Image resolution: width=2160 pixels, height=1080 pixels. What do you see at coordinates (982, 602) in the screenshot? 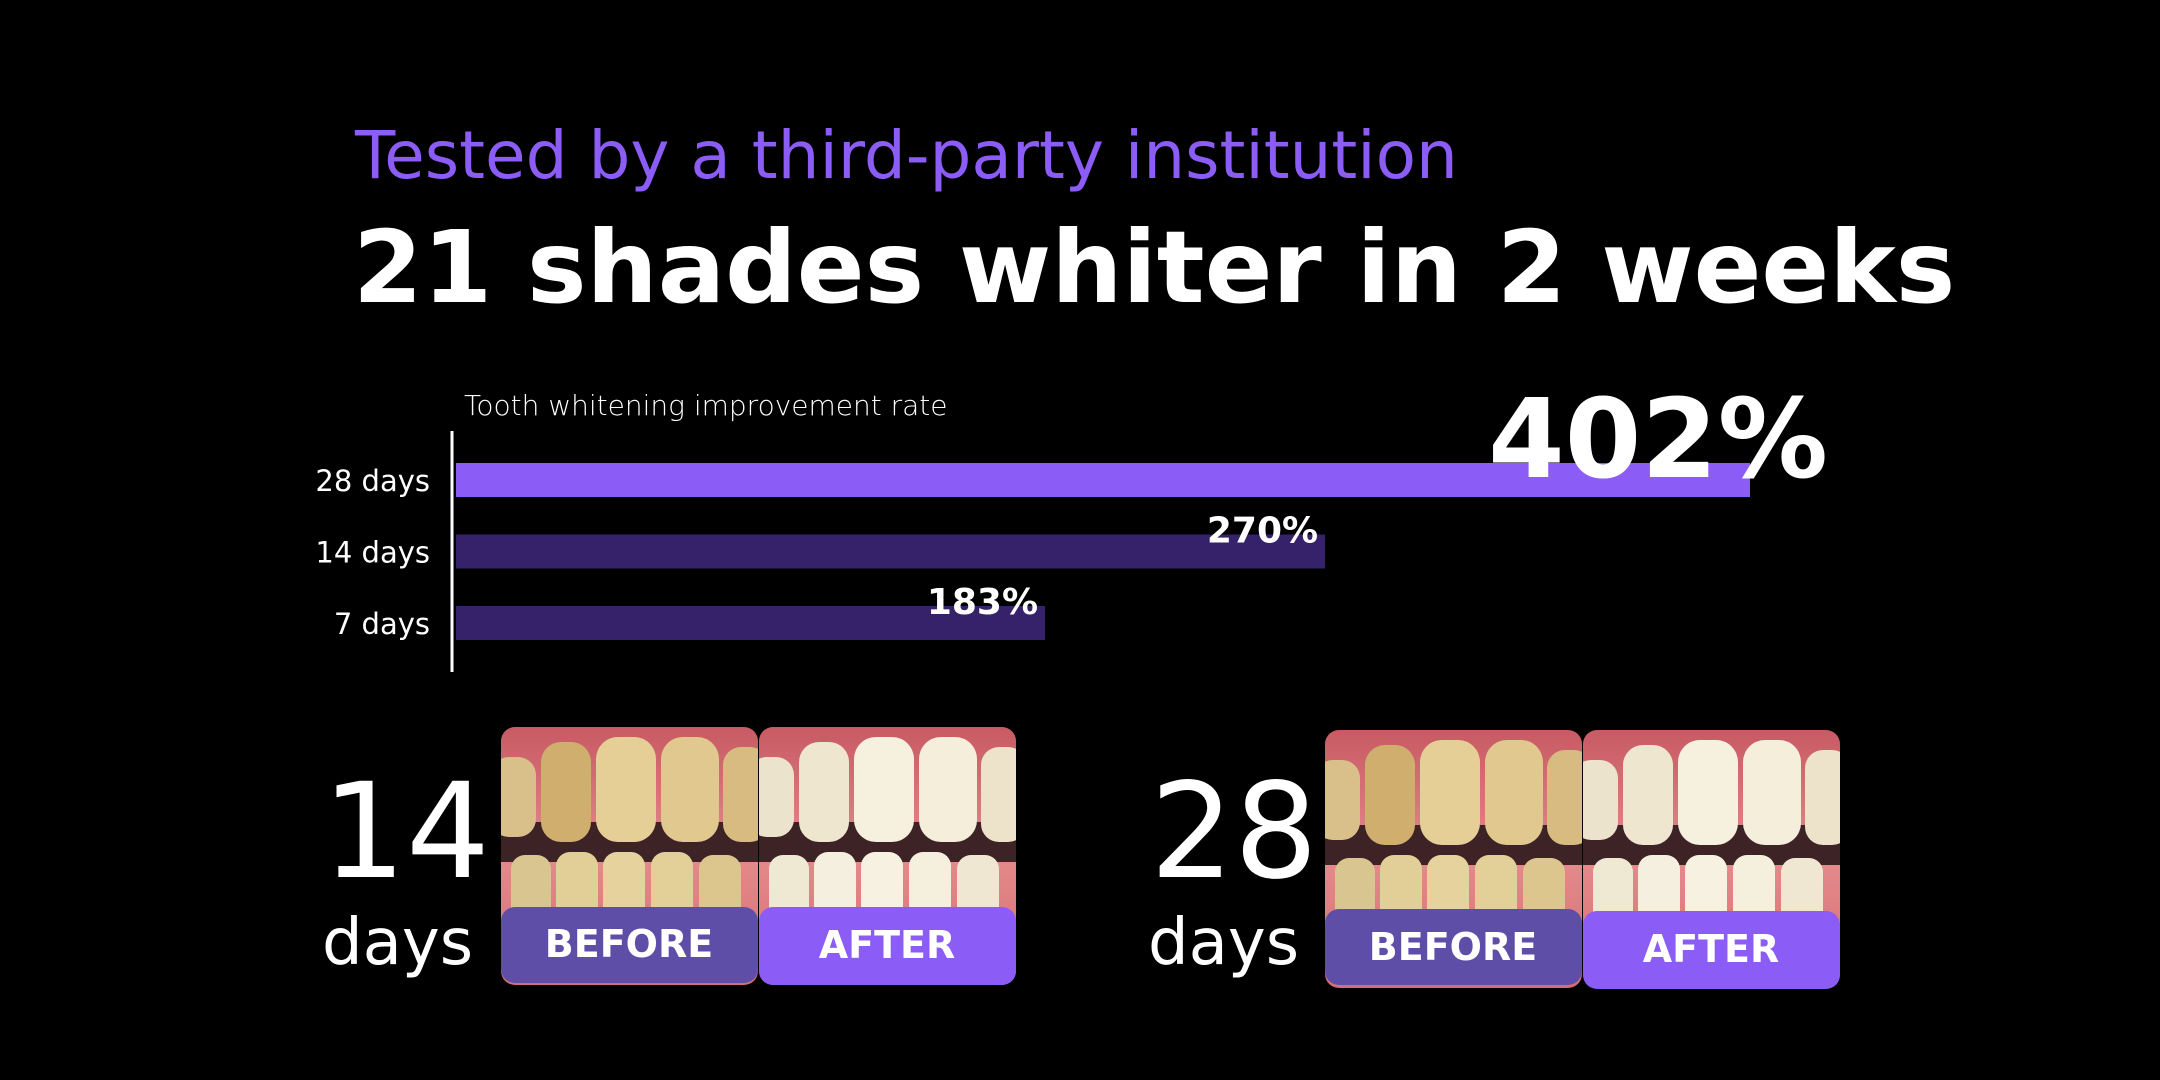
I see `value-label: 183%` at bounding box center [982, 602].